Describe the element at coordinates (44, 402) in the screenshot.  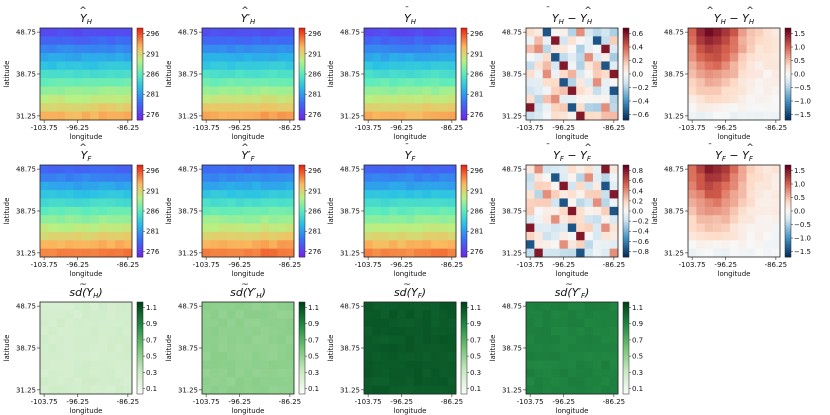
I see `x-tick-label: -103.75` at that location.